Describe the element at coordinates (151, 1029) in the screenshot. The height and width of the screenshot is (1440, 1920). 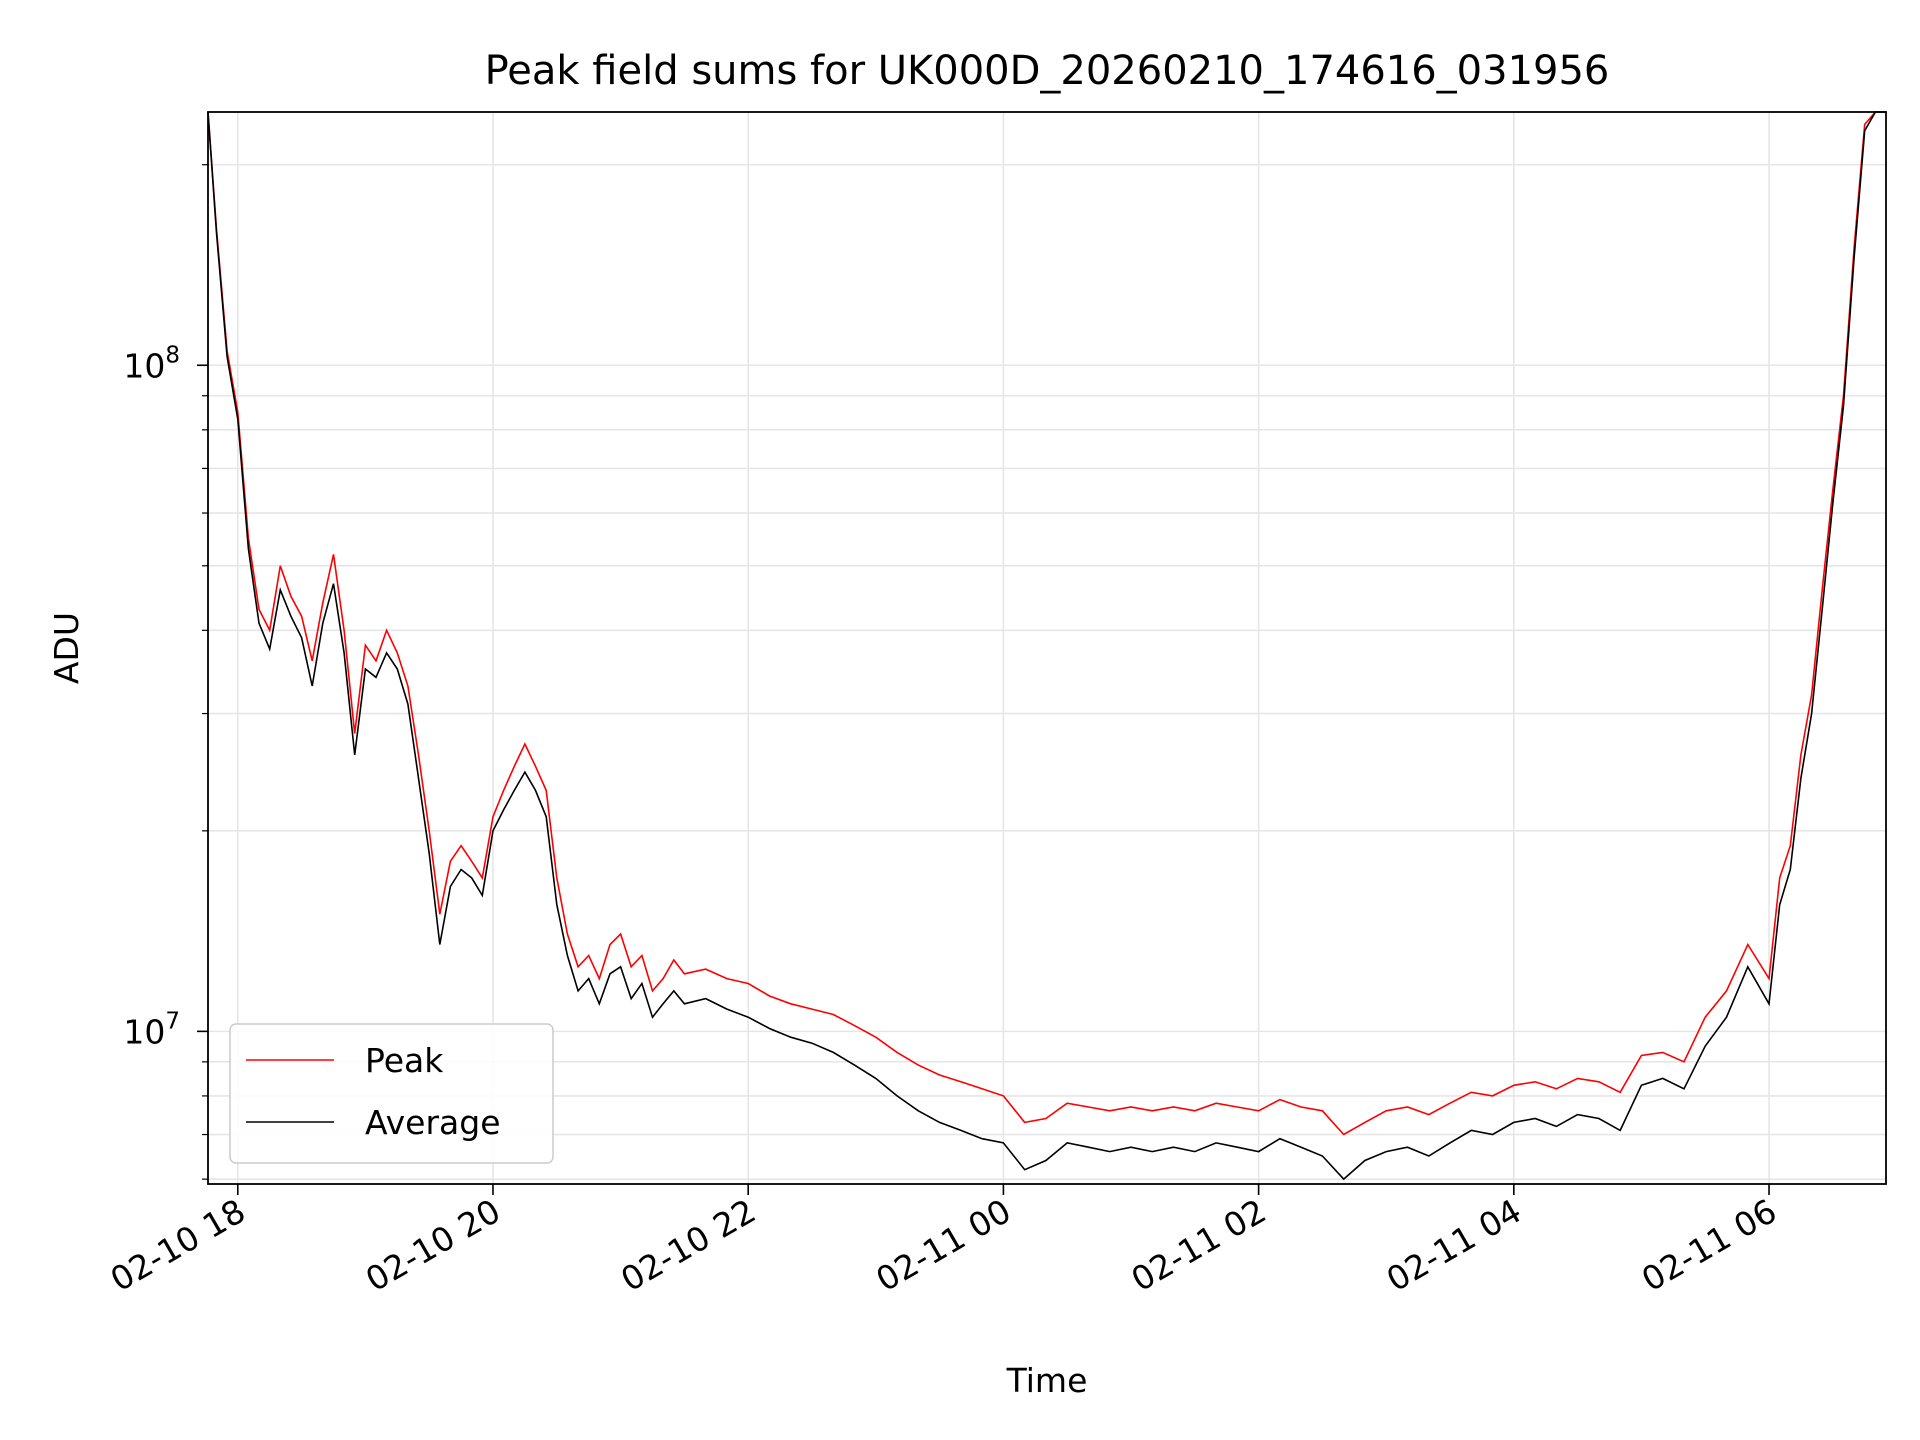
I see `y-tick-label: 107` at that location.